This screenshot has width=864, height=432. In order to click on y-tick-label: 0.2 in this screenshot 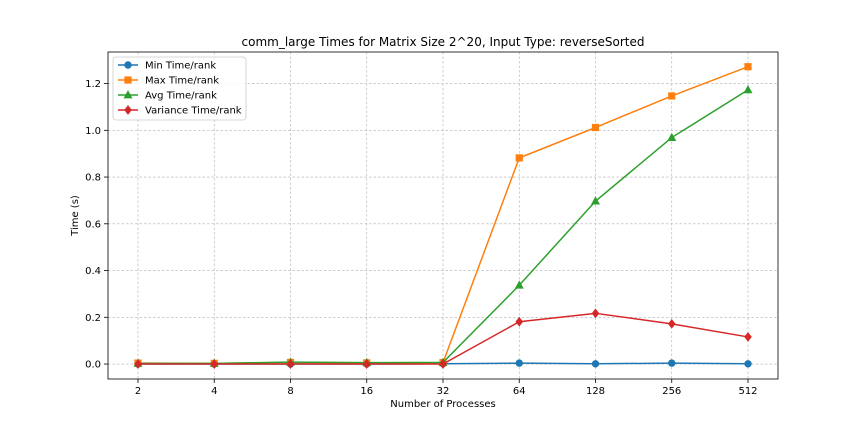, I will do `click(93, 318)`.